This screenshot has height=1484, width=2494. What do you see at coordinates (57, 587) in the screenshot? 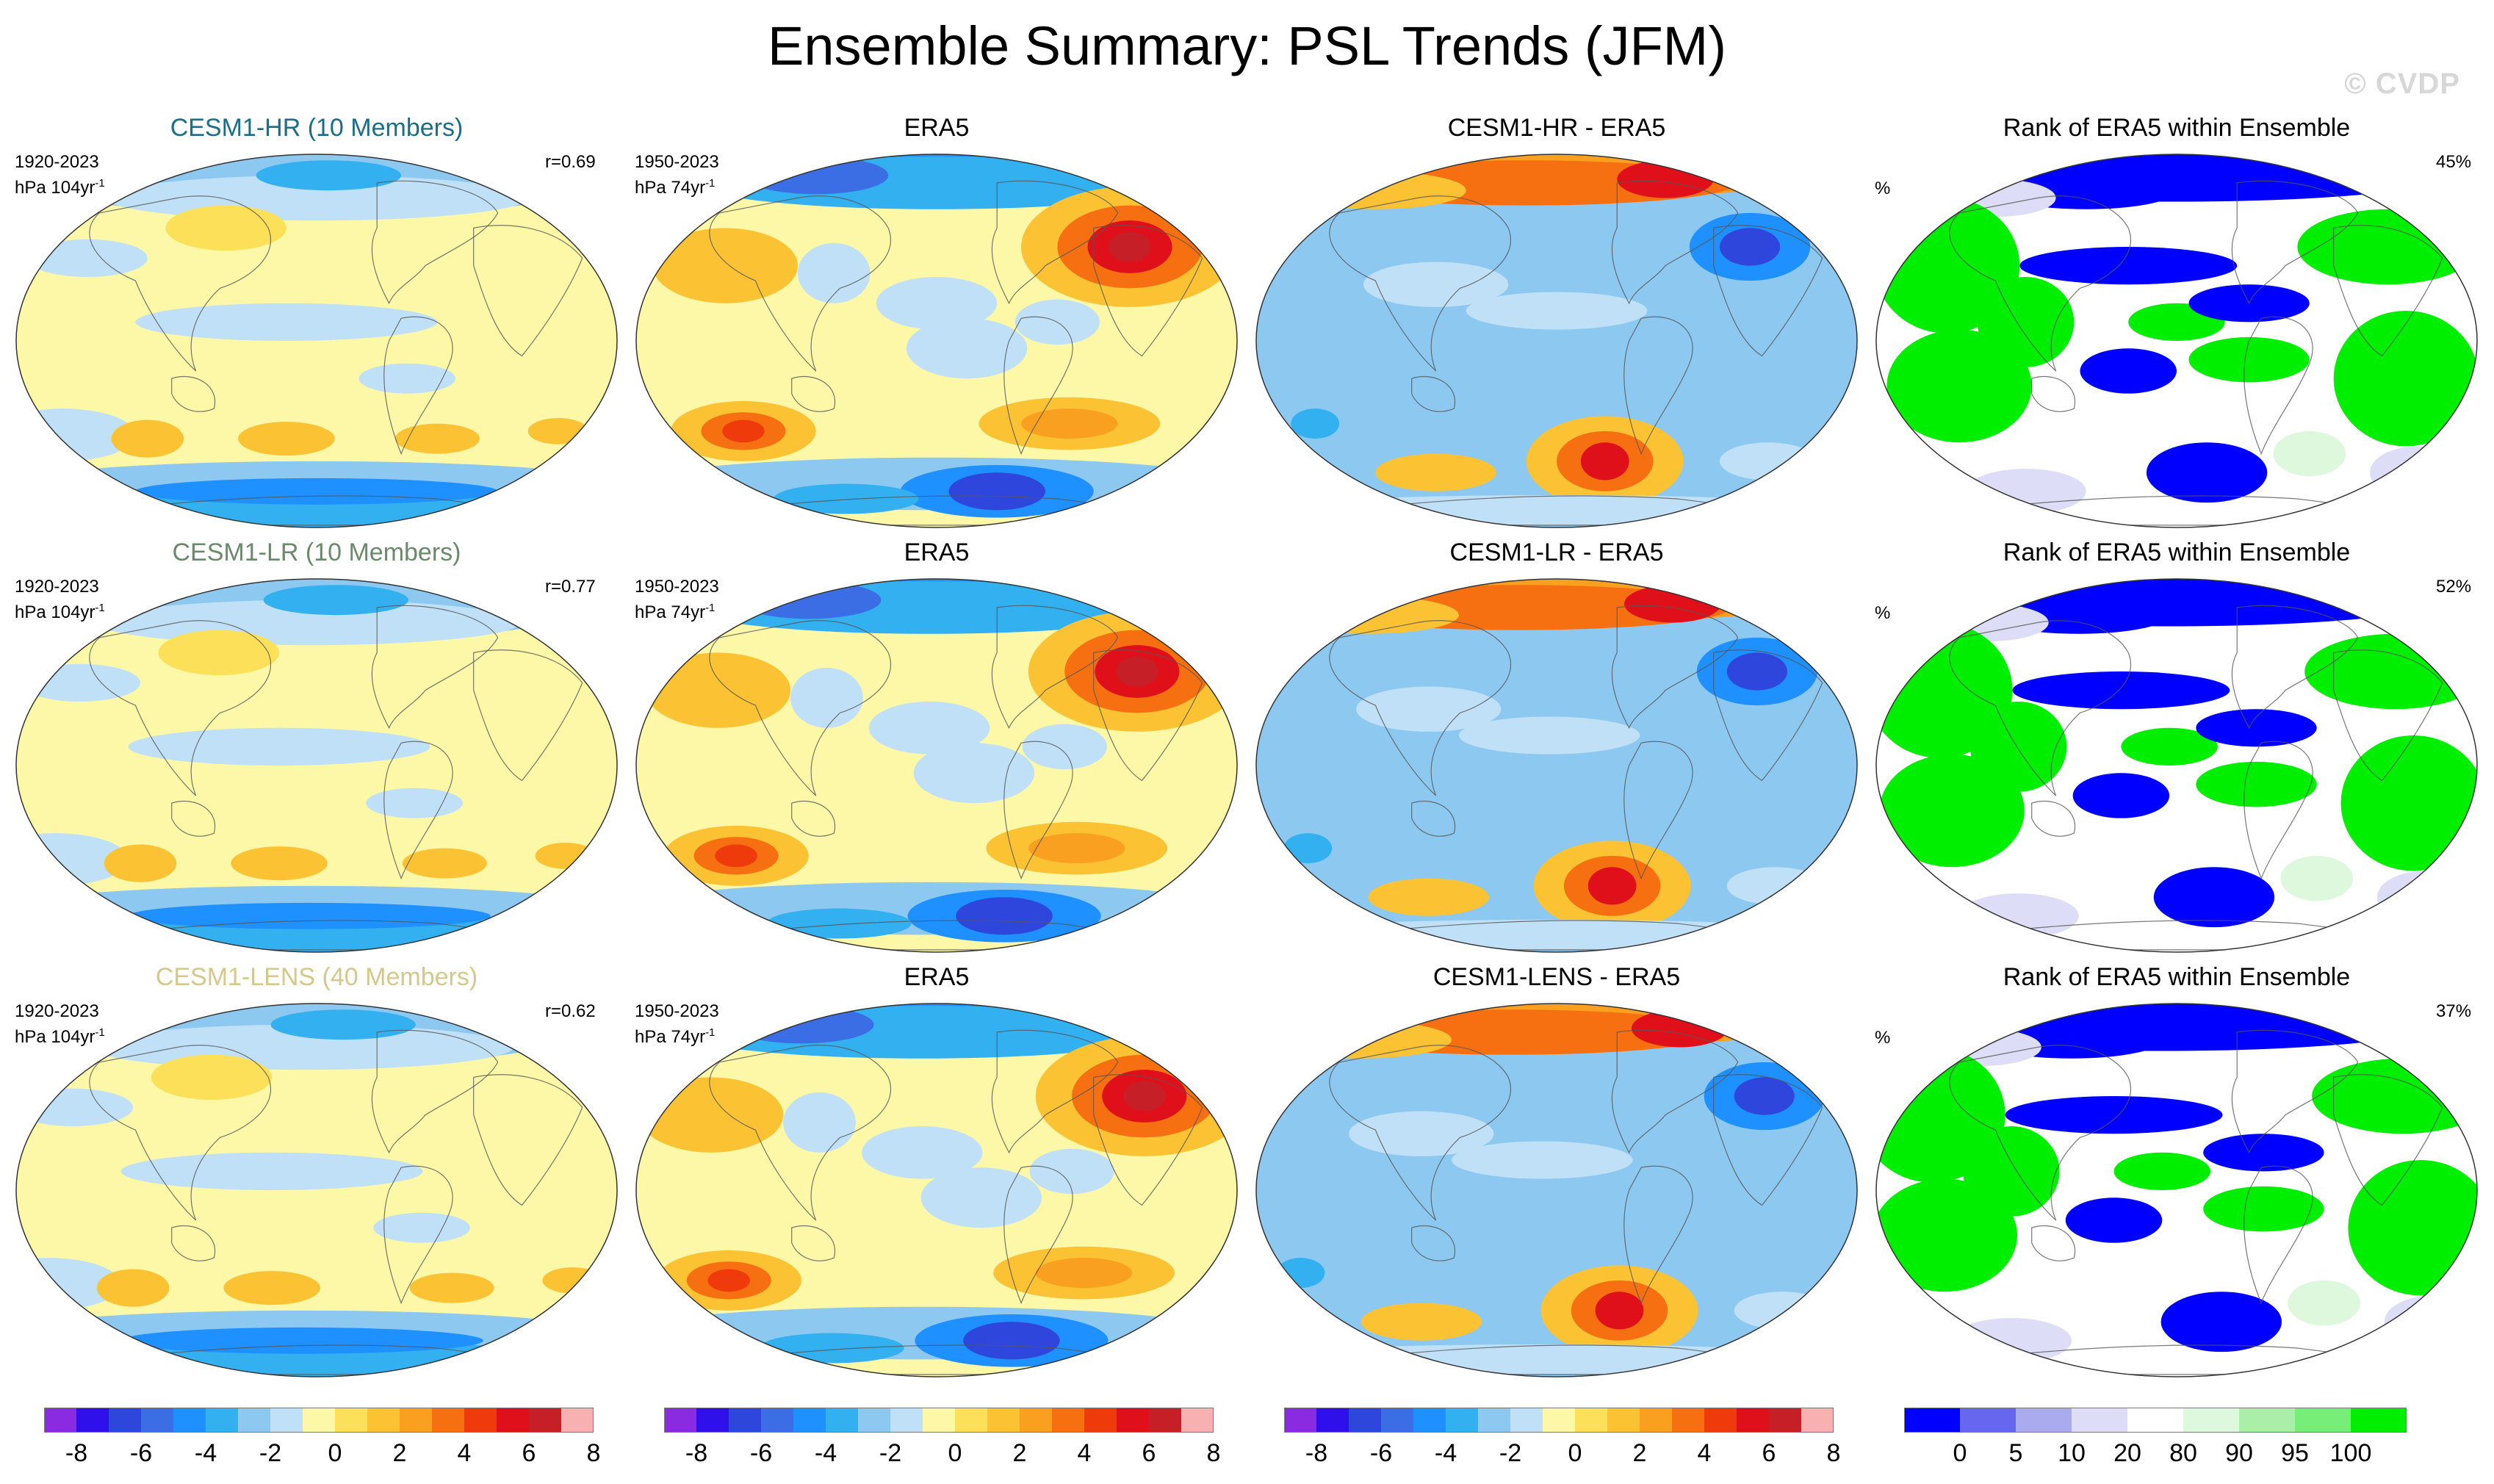
I see `period: 1920-2023` at bounding box center [57, 587].